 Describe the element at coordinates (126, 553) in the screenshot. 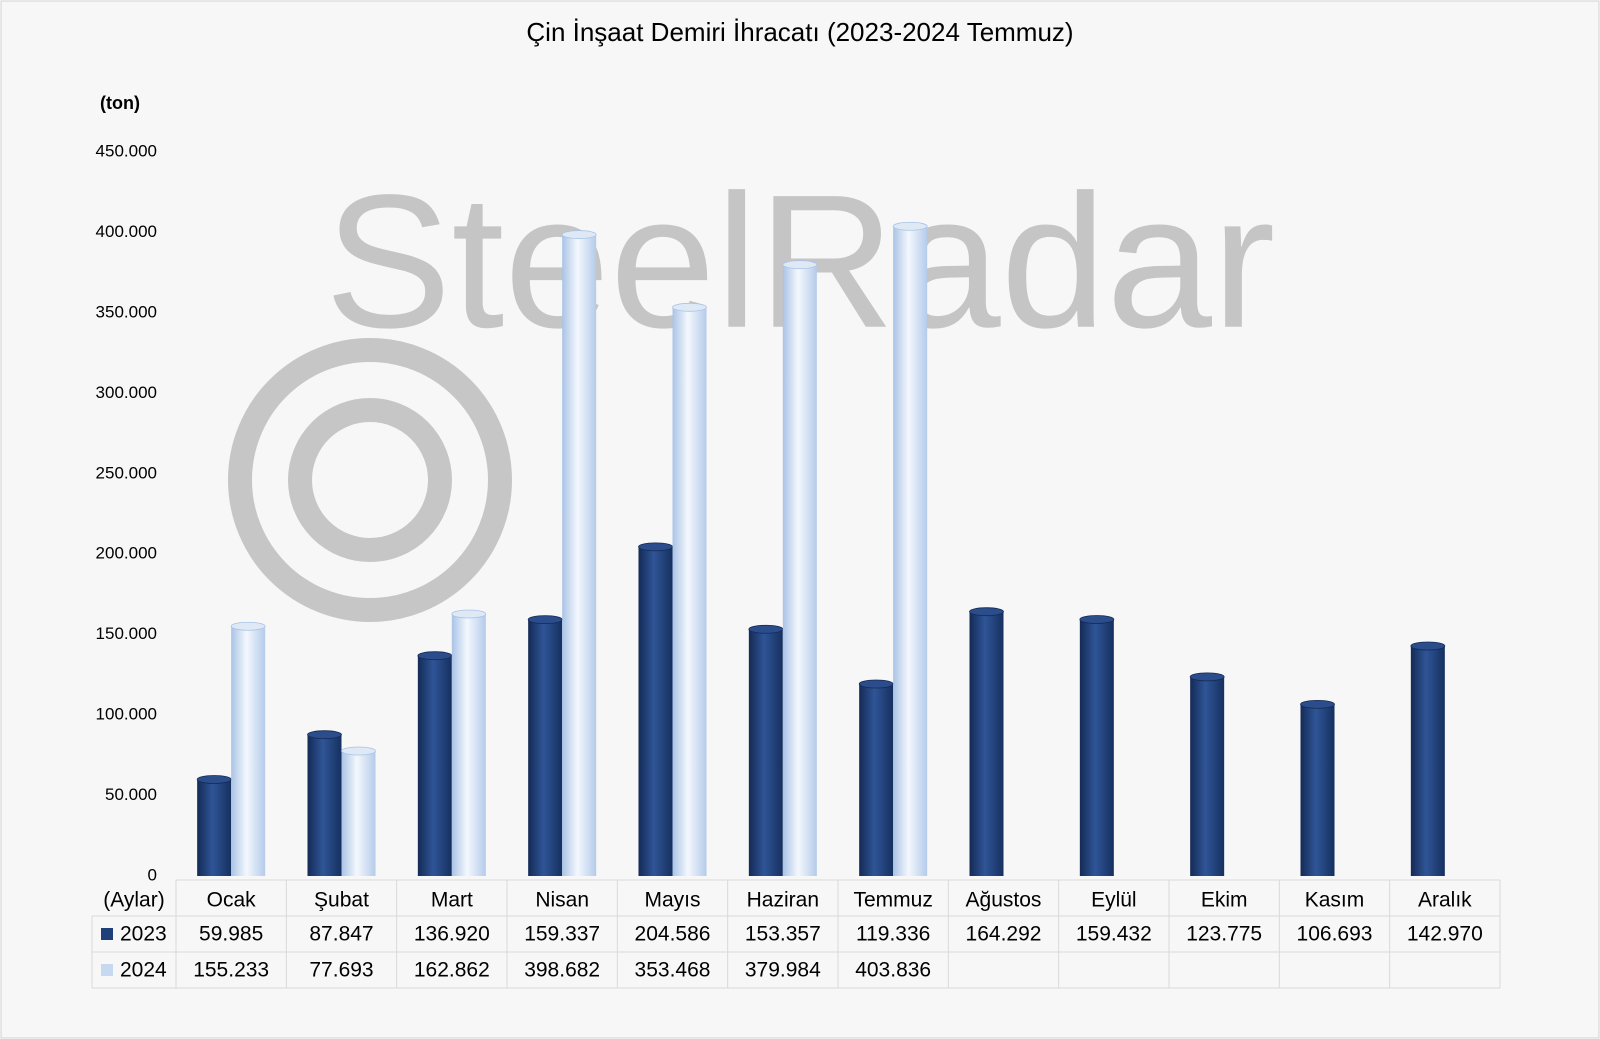

I see `y-tick-label: 200.000` at that location.